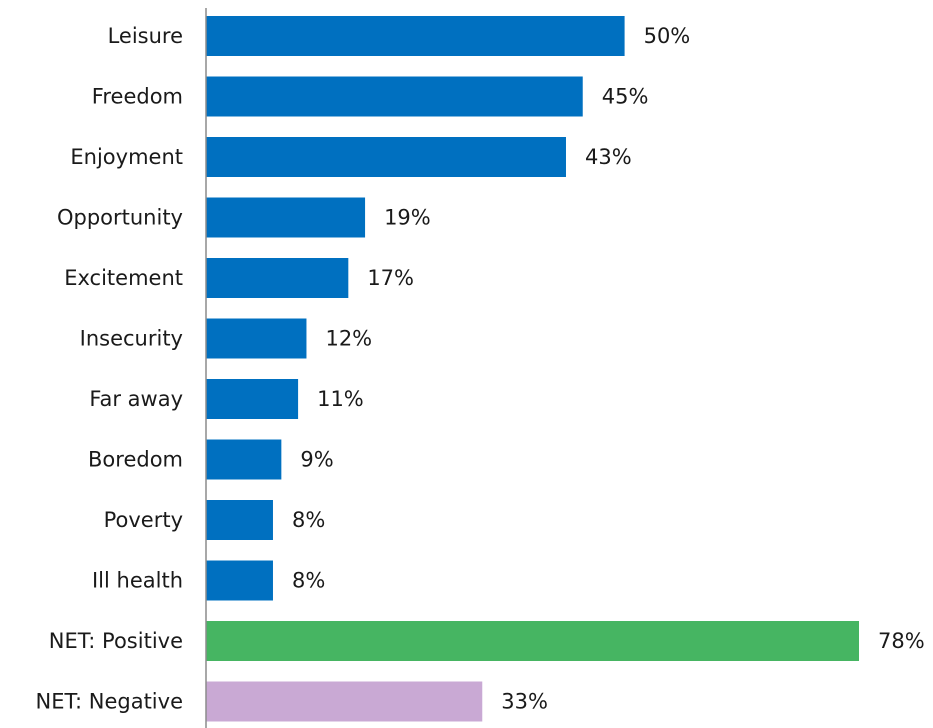 Image resolution: width=933 pixels, height=728 pixels. What do you see at coordinates (120, 218) in the screenshot?
I see `category-label-opportunity: Opportunity` at bounding box center [120, 218].